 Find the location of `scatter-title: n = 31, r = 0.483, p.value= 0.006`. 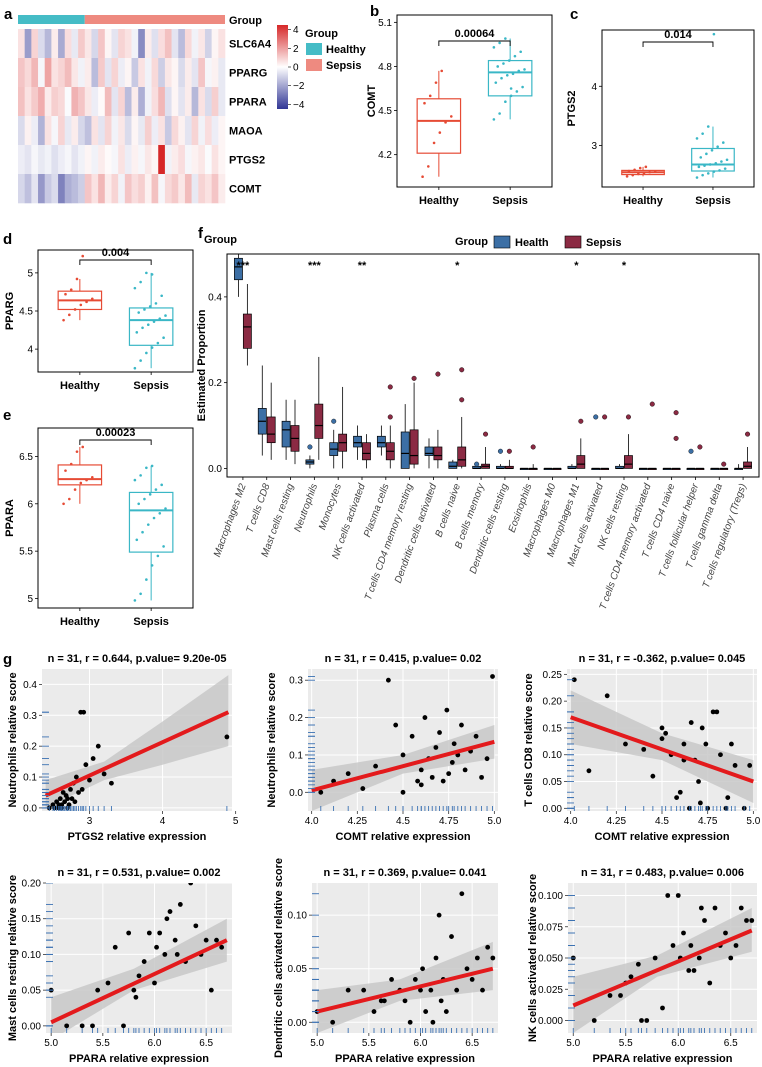

scatter-title: n = 31, r = 0.483, p.value= 0.006 is located at coordinates (662, 873).